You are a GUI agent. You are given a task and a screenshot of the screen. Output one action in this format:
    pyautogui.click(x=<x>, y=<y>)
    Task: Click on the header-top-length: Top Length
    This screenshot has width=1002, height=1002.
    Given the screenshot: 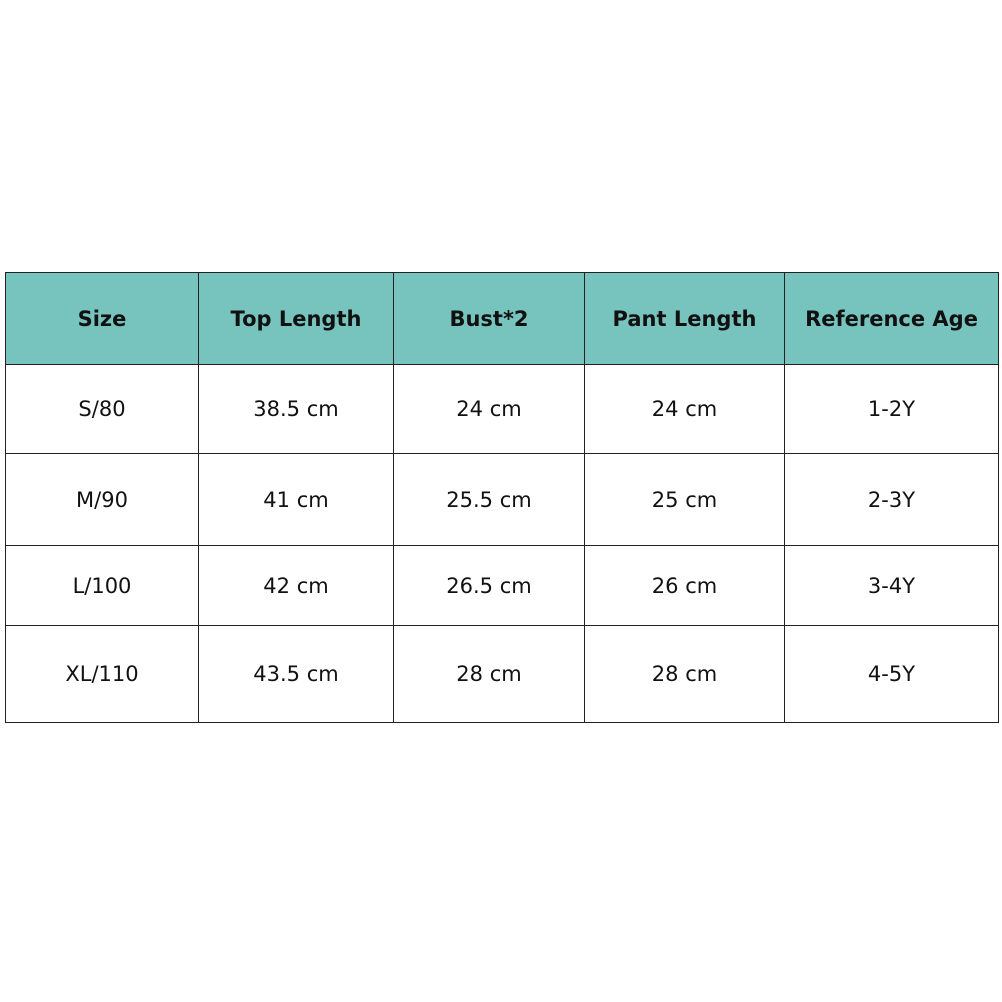 What is the action you would take?
    pyautogui.click(x=296, y=318)
    